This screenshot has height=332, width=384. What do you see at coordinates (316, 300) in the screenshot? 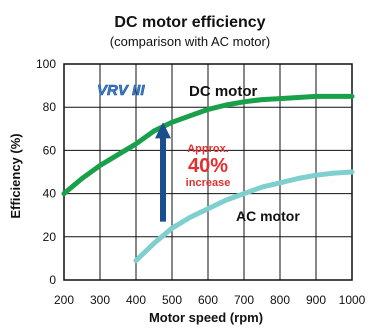
I see `x-tick-label: 900` at bounding box center [316, 300].